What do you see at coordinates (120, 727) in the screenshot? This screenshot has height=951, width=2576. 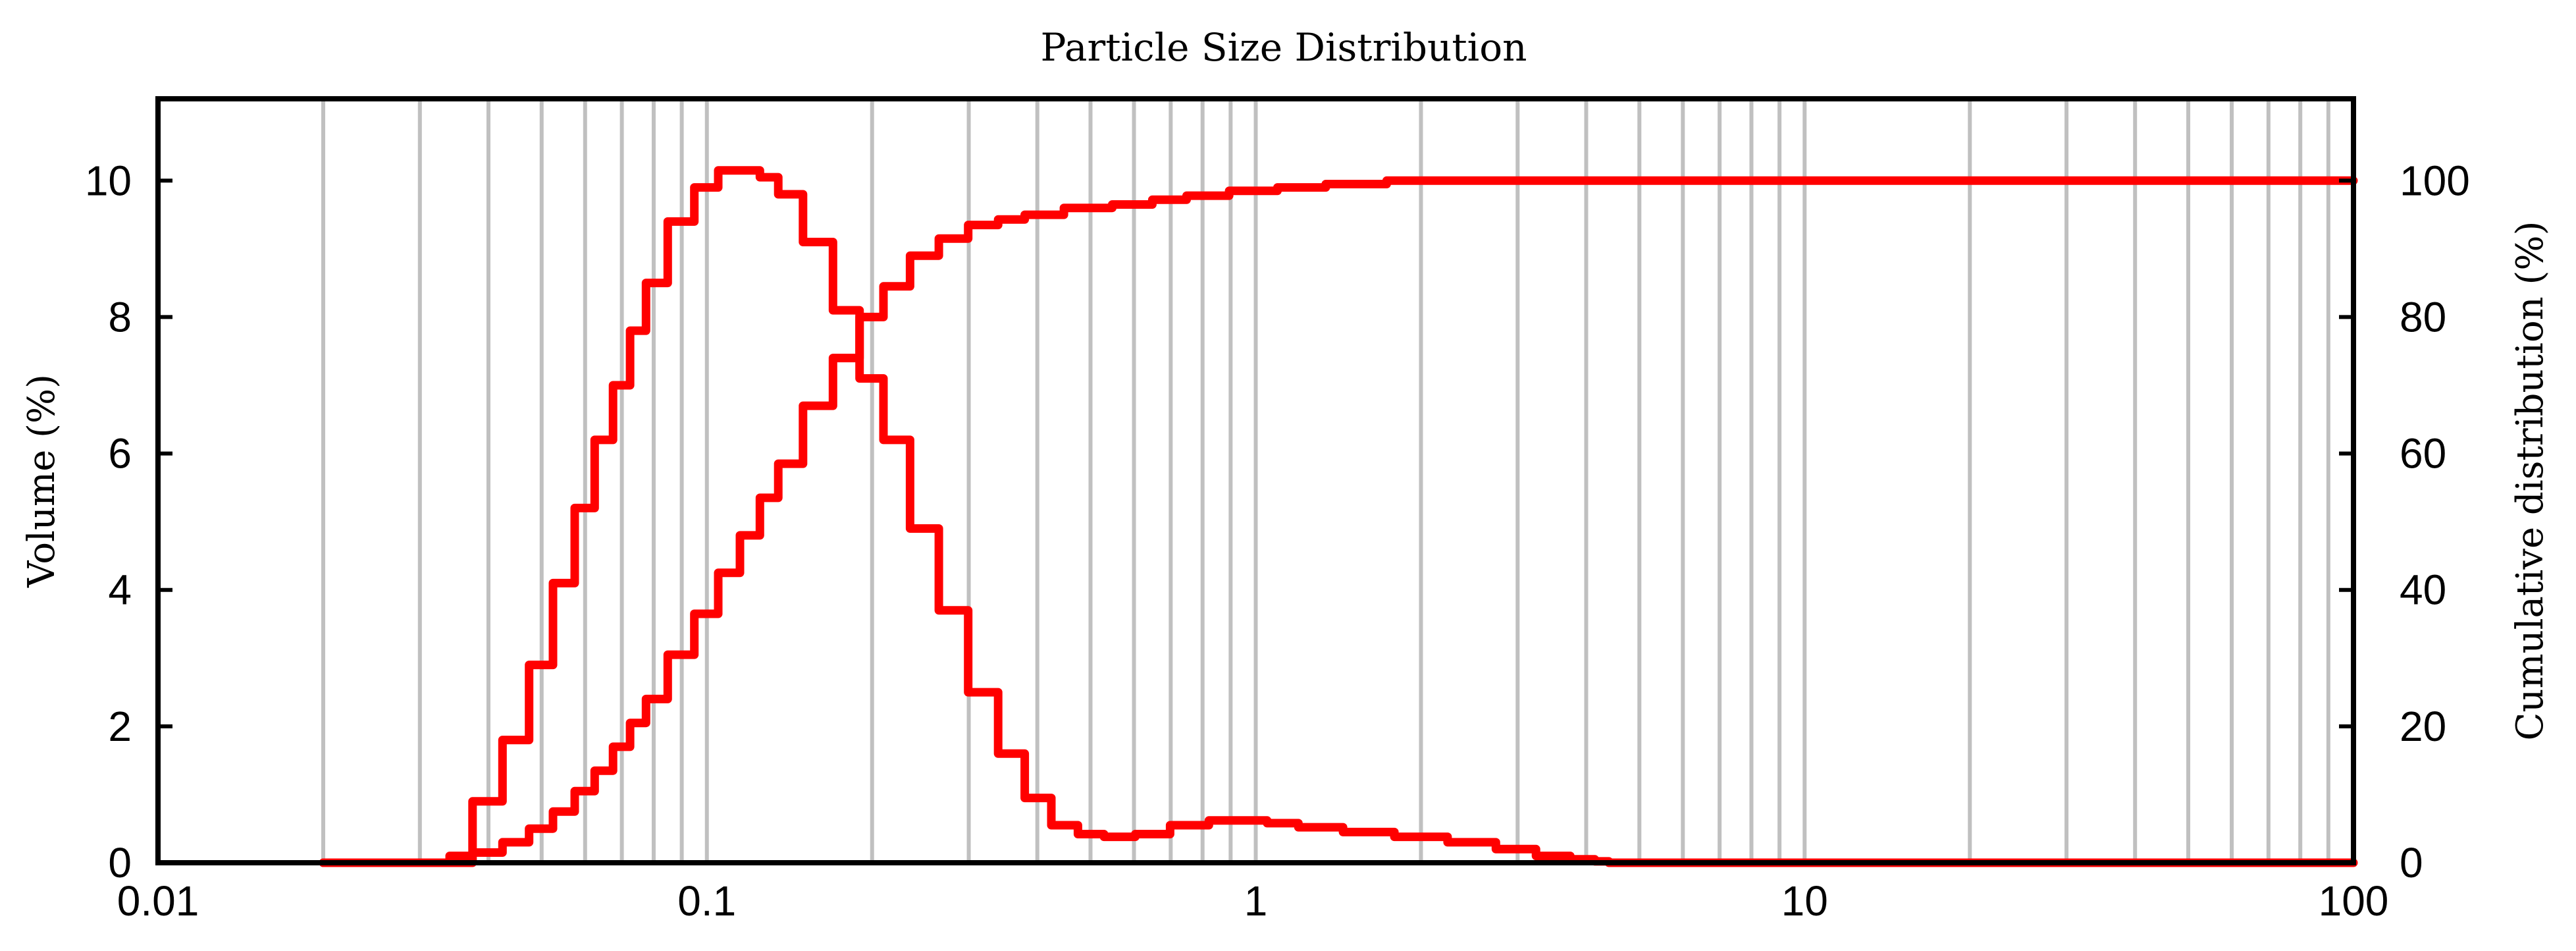 I see `y-tick-label: 2` at bounding box center [120, 727].